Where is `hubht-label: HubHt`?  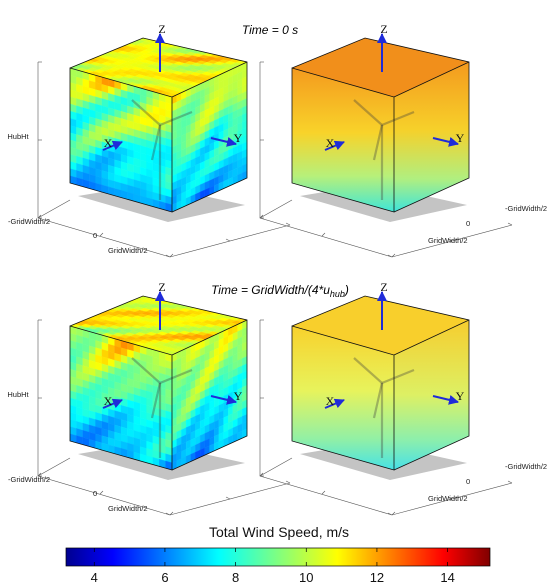
hubht-label: HubHt is located at coordinates (18, 394).